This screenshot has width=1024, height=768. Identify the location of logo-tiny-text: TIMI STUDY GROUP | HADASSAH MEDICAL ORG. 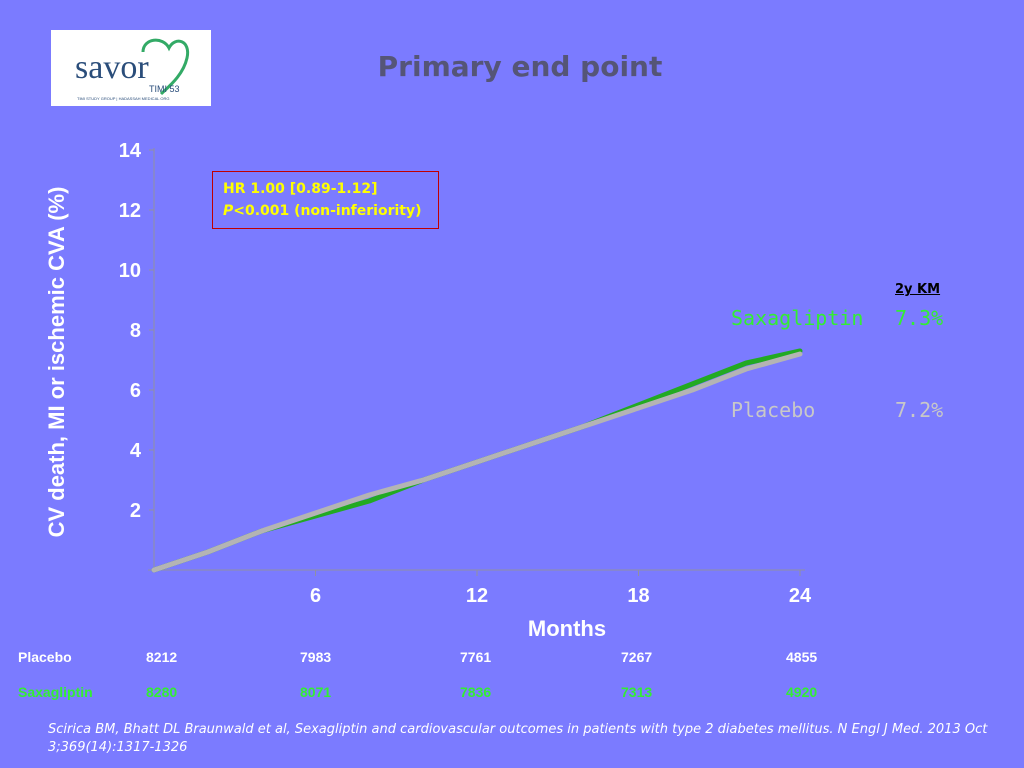
(123, 98).